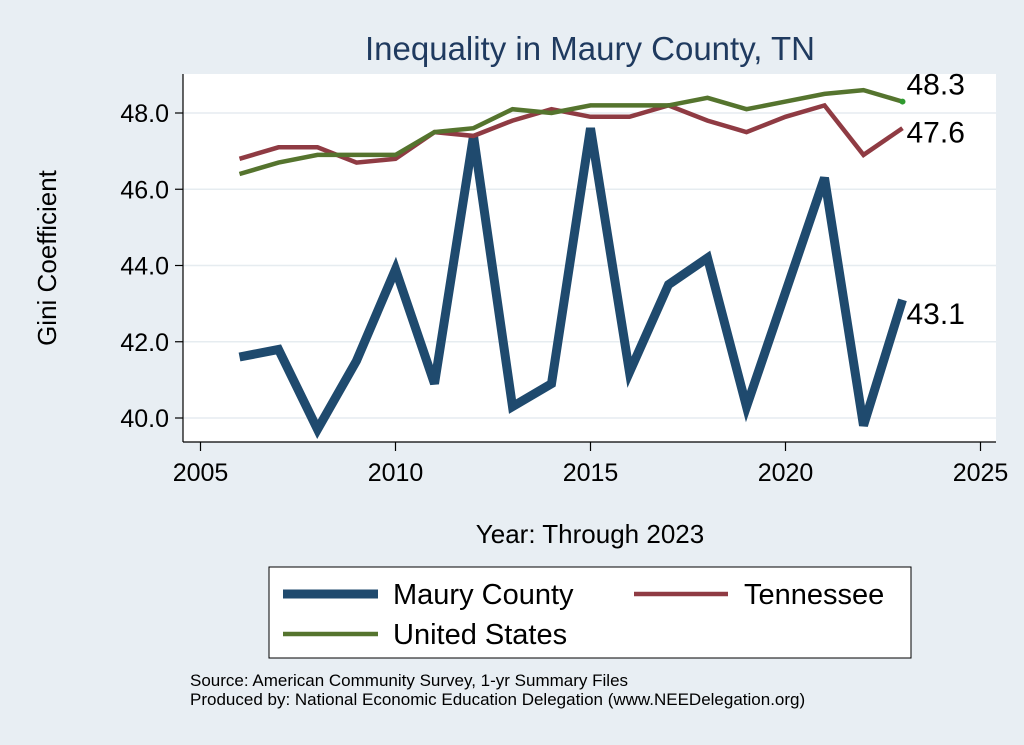 The height and width of the screenshot is (745, 1024). Describe the element at coordinates (591, 473) in the screenshot. I see `x-tick-label-2: 2015` at that location.